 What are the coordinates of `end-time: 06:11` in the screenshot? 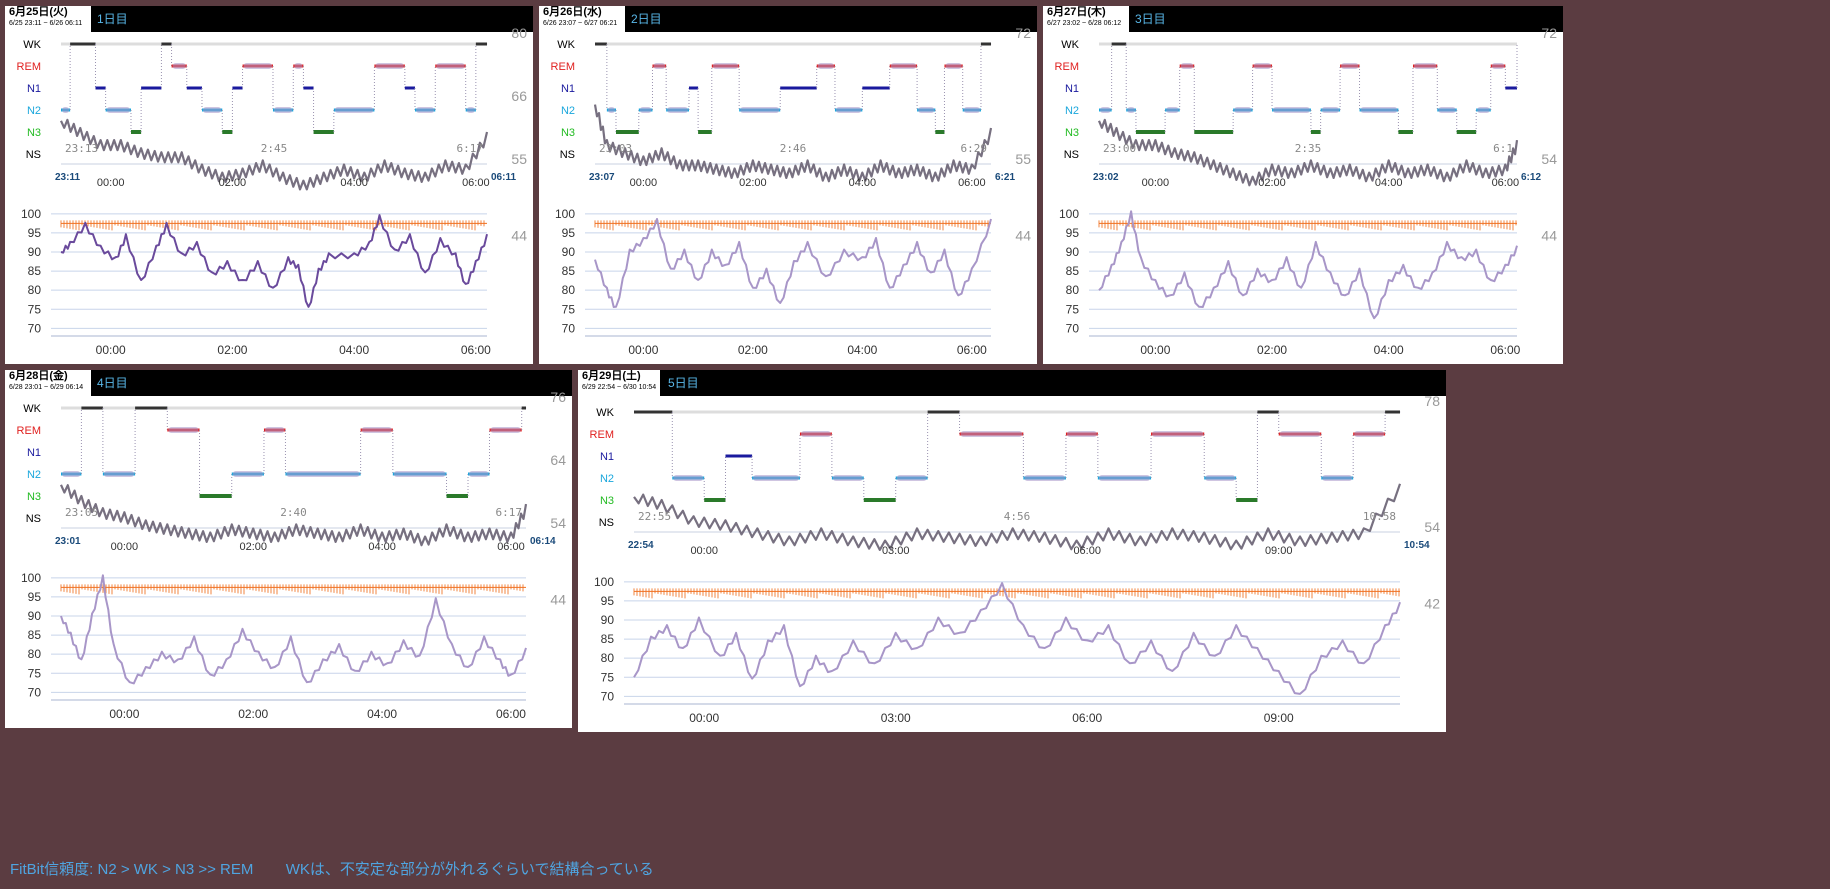 It's located at (503, 177).